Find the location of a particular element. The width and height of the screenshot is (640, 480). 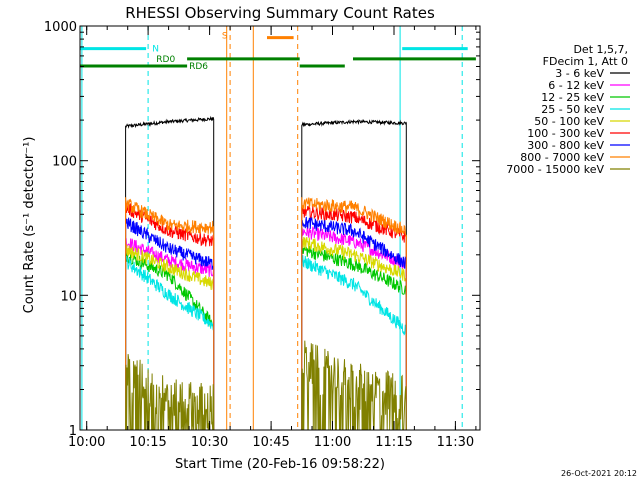

legend-entry-label: 25 - 50 keV is located at coordinates (572, 109).